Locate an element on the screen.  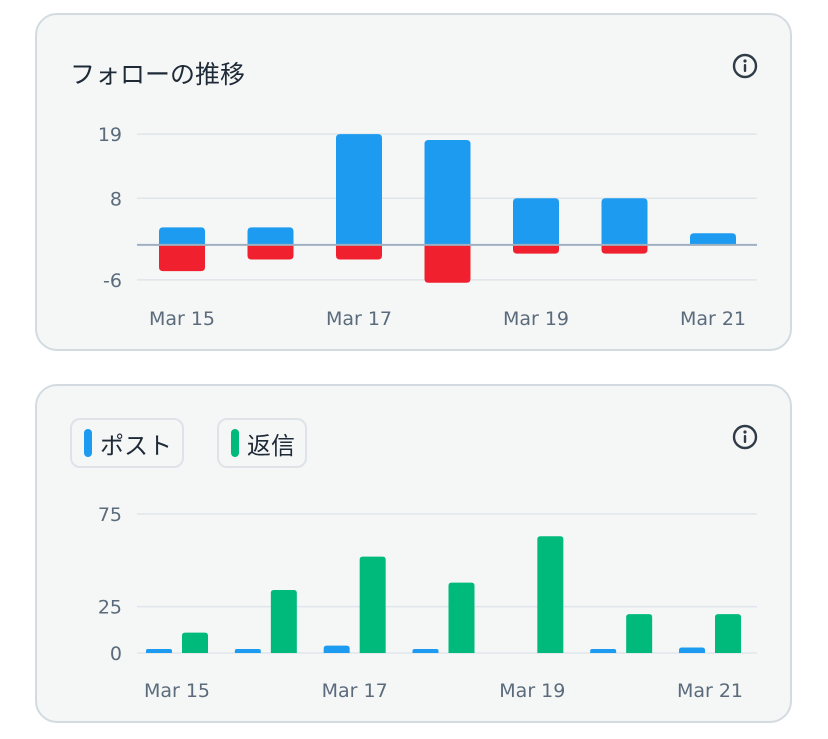
y-tick-label: 19 is located at coordinates (110, 135).